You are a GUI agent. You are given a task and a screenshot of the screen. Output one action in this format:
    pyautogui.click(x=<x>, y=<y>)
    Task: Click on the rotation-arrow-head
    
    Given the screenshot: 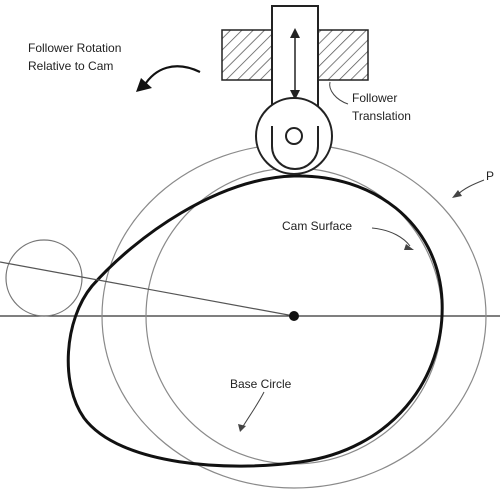 What is the action you would take?
    pyautogui.click(x=144, y=85)
    